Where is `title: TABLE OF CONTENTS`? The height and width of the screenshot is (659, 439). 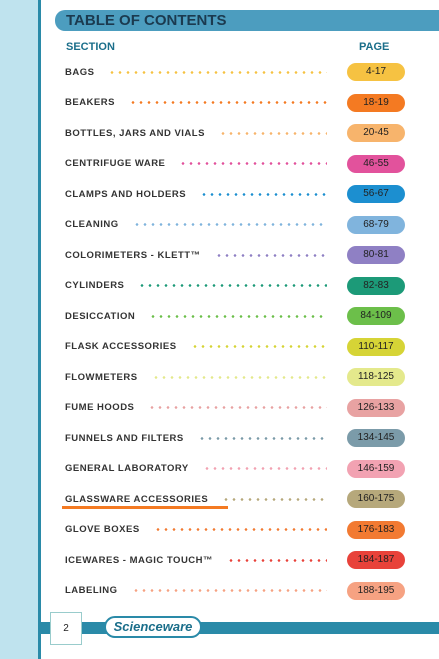 title: TABLE OF CONTENTS is located at coordinates (146, 20).